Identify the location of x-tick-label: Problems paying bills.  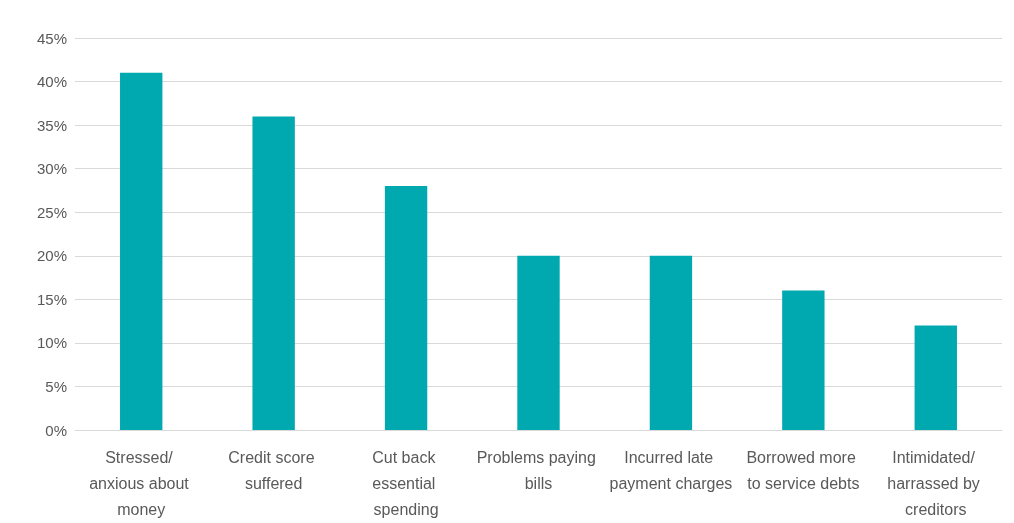
(538, 470).